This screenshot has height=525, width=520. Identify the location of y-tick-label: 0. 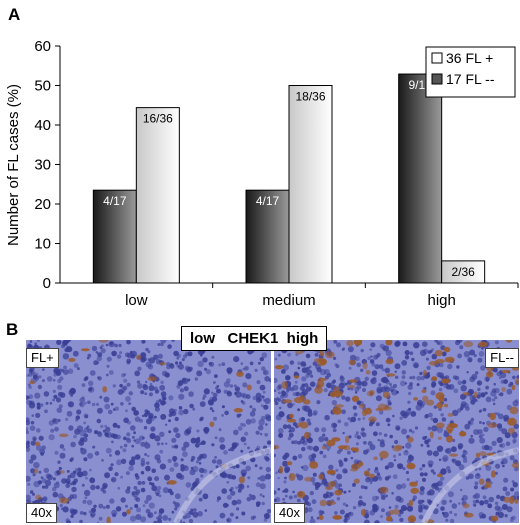
(47, 283).